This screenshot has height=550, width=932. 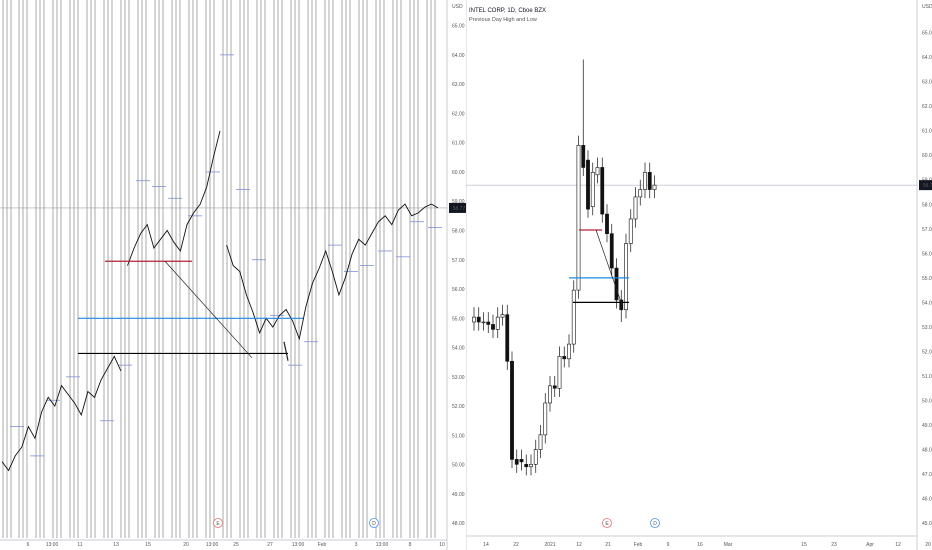 I want to click on y-tick-label: 63.00, so click(x=927, y=83).